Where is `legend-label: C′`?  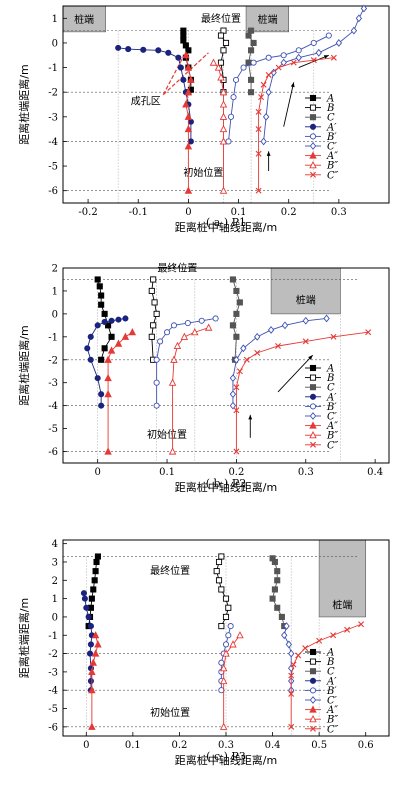 legend-label: C′ is located at coordinates (332, 701).